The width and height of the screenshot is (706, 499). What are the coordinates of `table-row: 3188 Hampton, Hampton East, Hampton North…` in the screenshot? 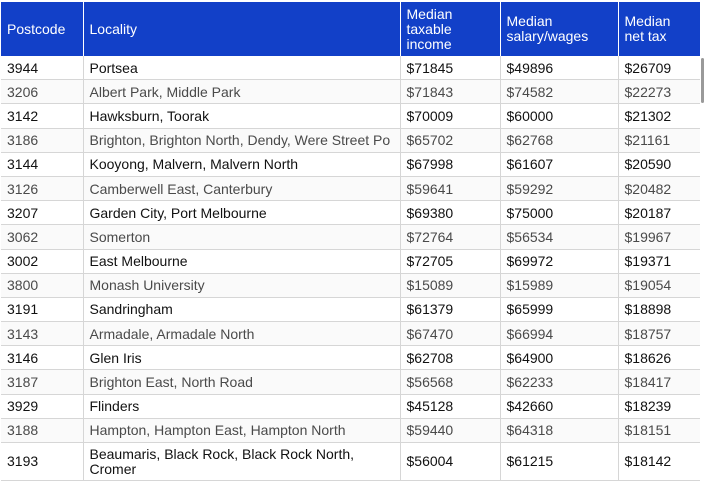 It's located at (350, 431).